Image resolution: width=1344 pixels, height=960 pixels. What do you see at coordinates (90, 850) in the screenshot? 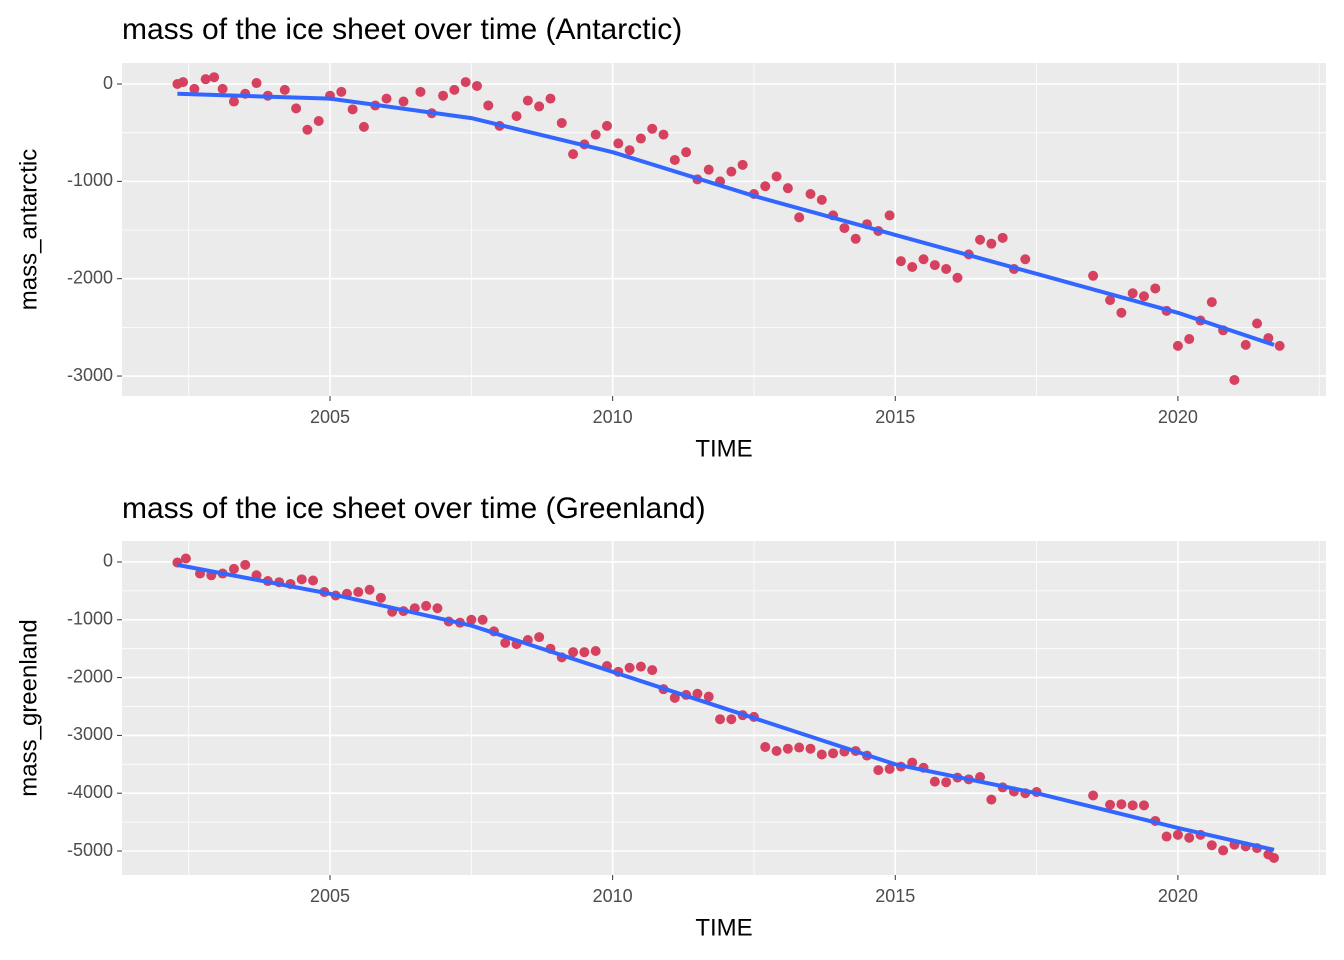
I see `y-tick-label: -5000` at bounding box center [90, 850].